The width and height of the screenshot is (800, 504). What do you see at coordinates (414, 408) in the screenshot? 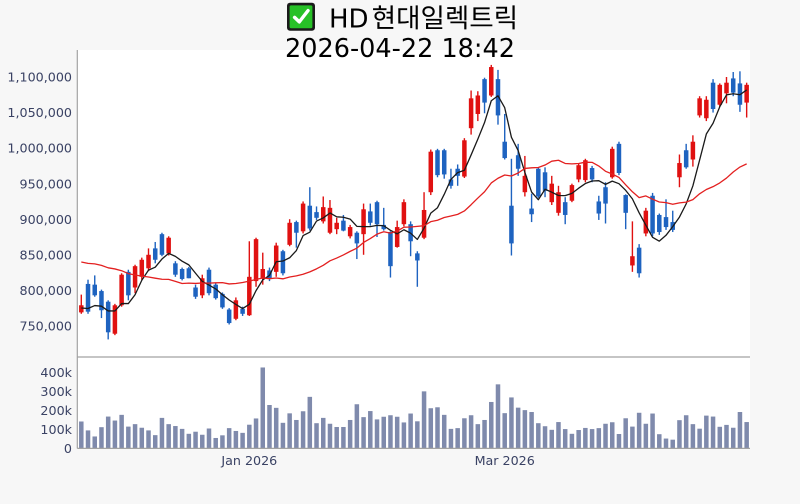
I see `volume-bars` at bounding box center [414, 408].